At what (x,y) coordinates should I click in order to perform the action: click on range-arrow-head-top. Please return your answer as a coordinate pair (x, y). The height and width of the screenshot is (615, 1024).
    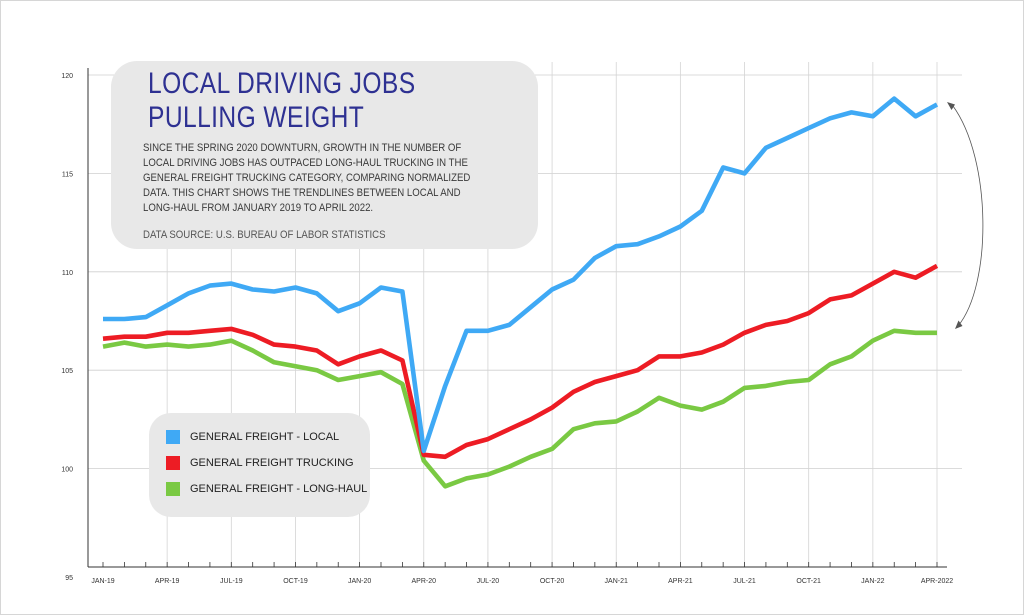
    Looking at the image, I should click on (951, 106).